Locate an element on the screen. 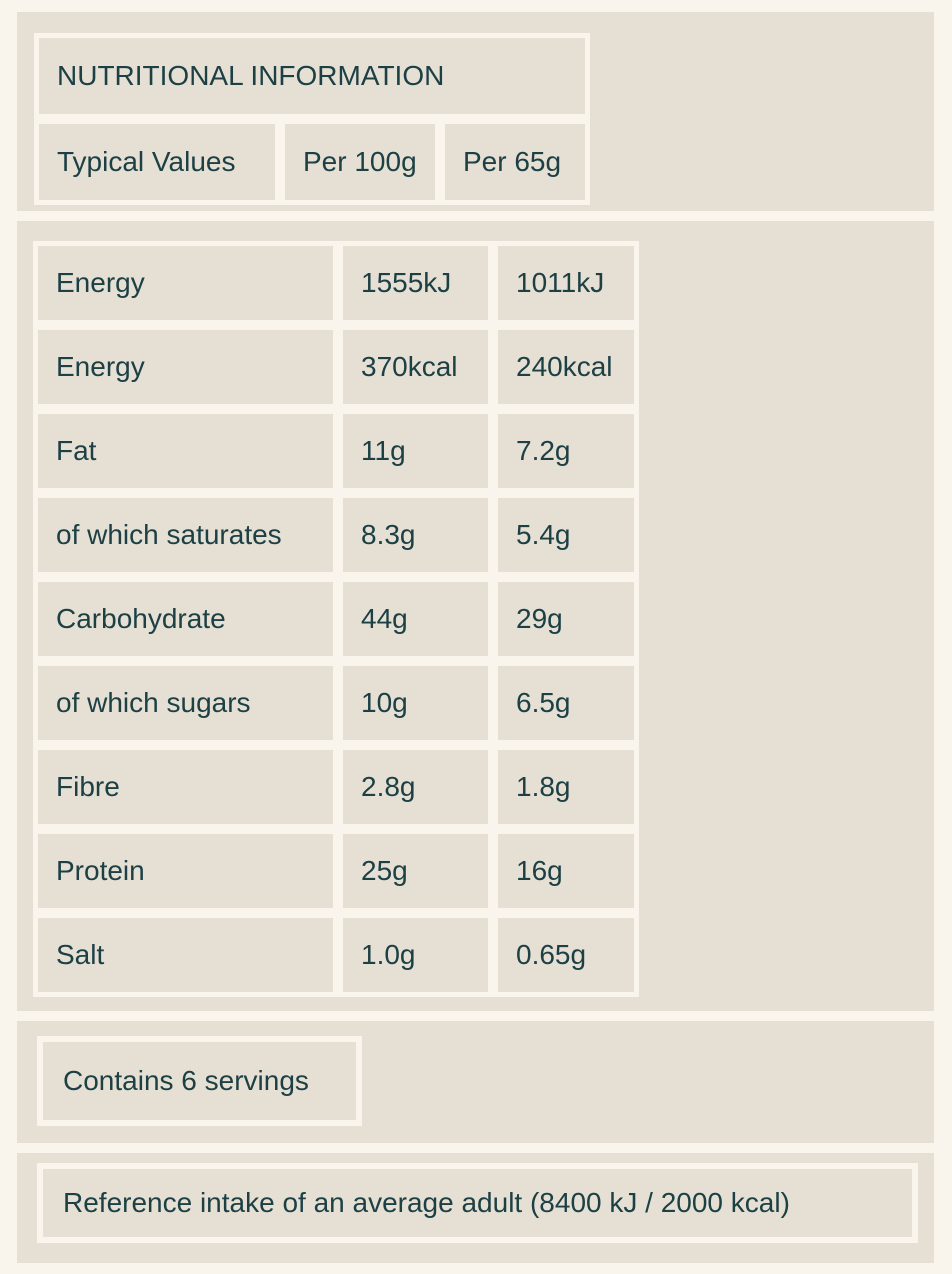  table-row: Energy 370kcal 240kcal is located at coordinates (336, 367).